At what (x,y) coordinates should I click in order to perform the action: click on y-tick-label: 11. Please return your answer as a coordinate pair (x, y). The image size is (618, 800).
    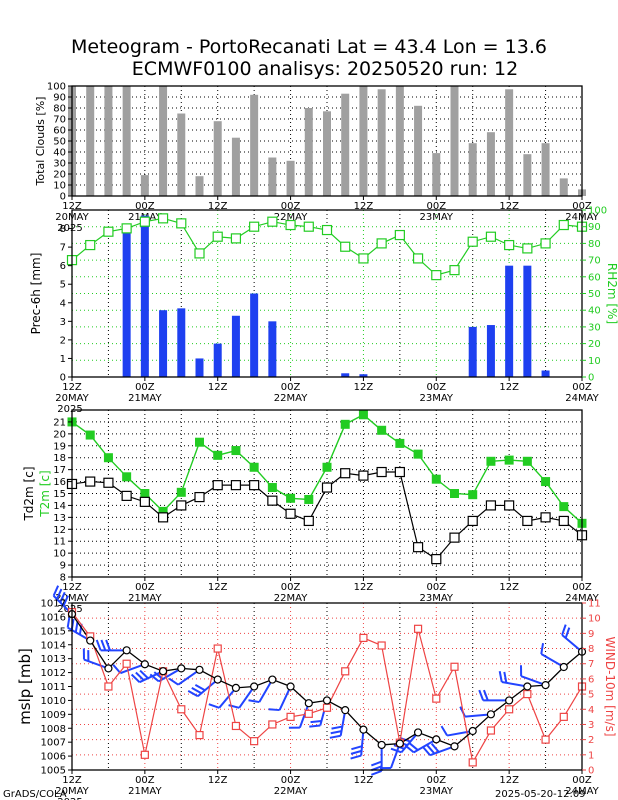
    Looking at the image, I should click on (59, 542).